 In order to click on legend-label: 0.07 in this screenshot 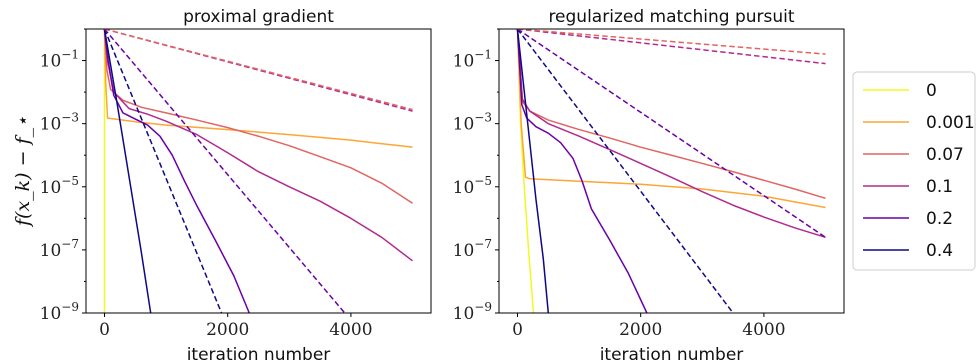, I will do `click(945, 155)`.